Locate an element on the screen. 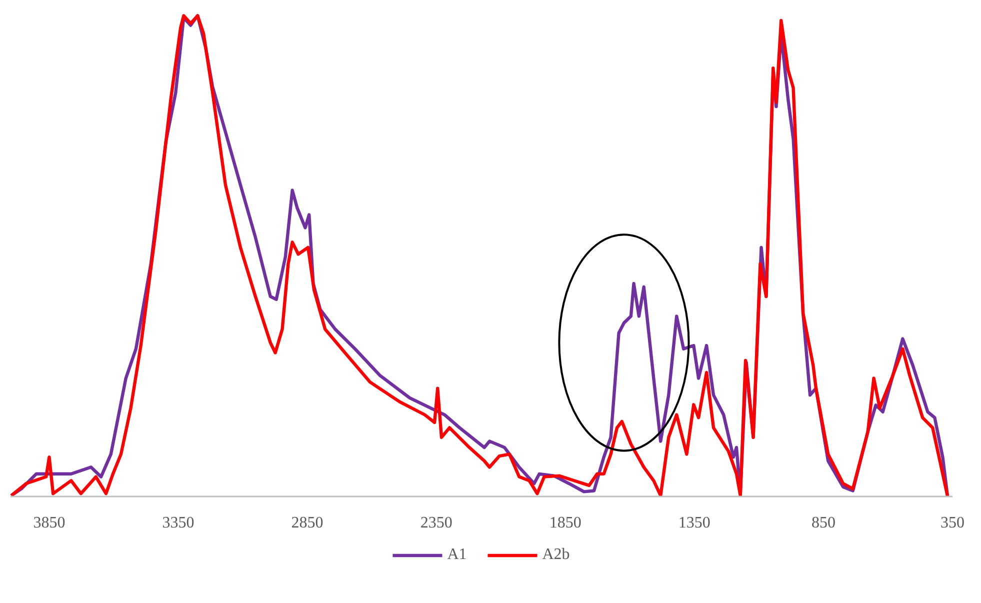  x-tick-label: 2350 is located at coordinates (436, 523).